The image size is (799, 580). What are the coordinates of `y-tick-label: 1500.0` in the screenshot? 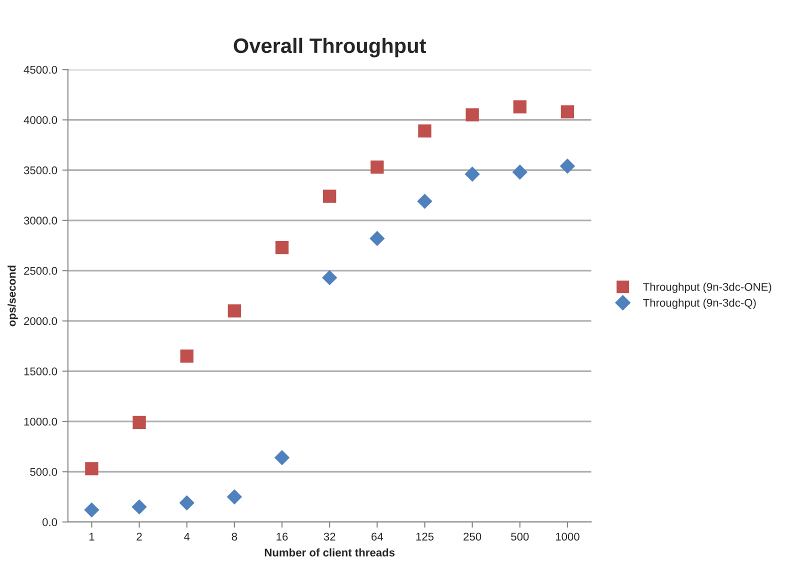 It's located at (41, 371).